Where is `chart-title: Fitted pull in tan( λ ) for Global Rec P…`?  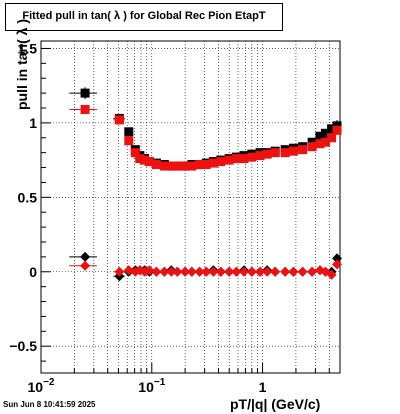
chart-title: Fitted pull in tan( λ ) for Global Rec P… is located at coordinates (144, 16).